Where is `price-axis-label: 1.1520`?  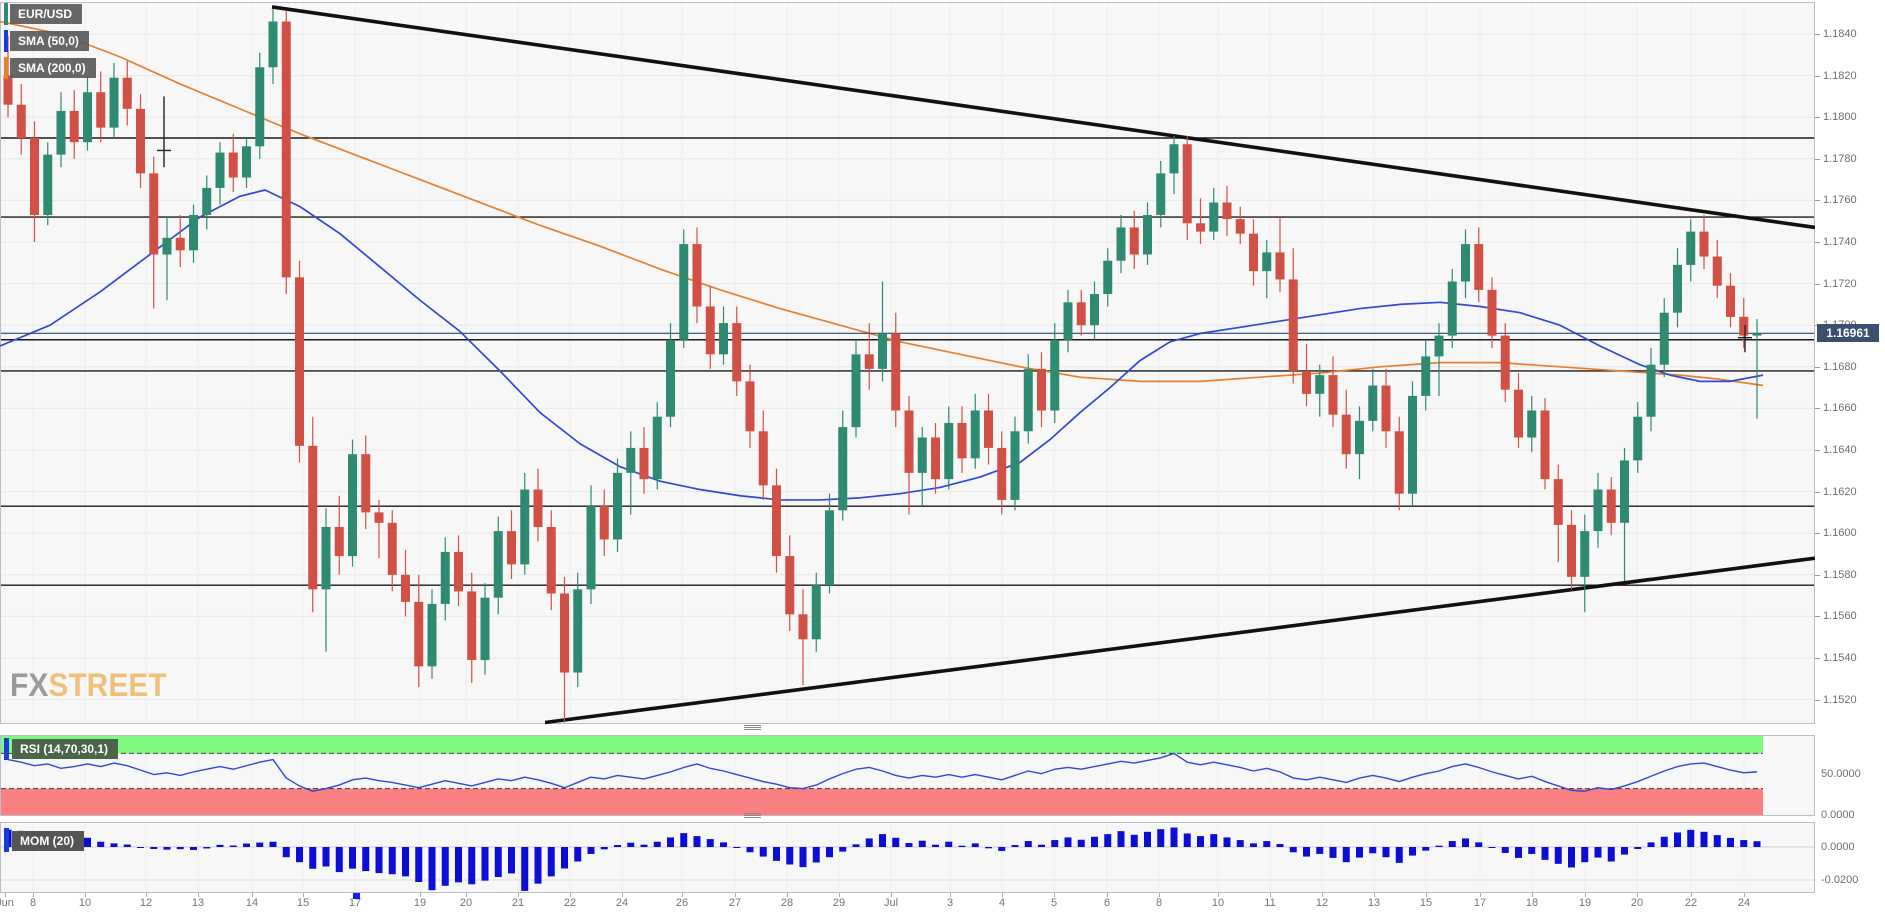 price-axis-label: 1.1520 is located at coordinates (1840, 699).